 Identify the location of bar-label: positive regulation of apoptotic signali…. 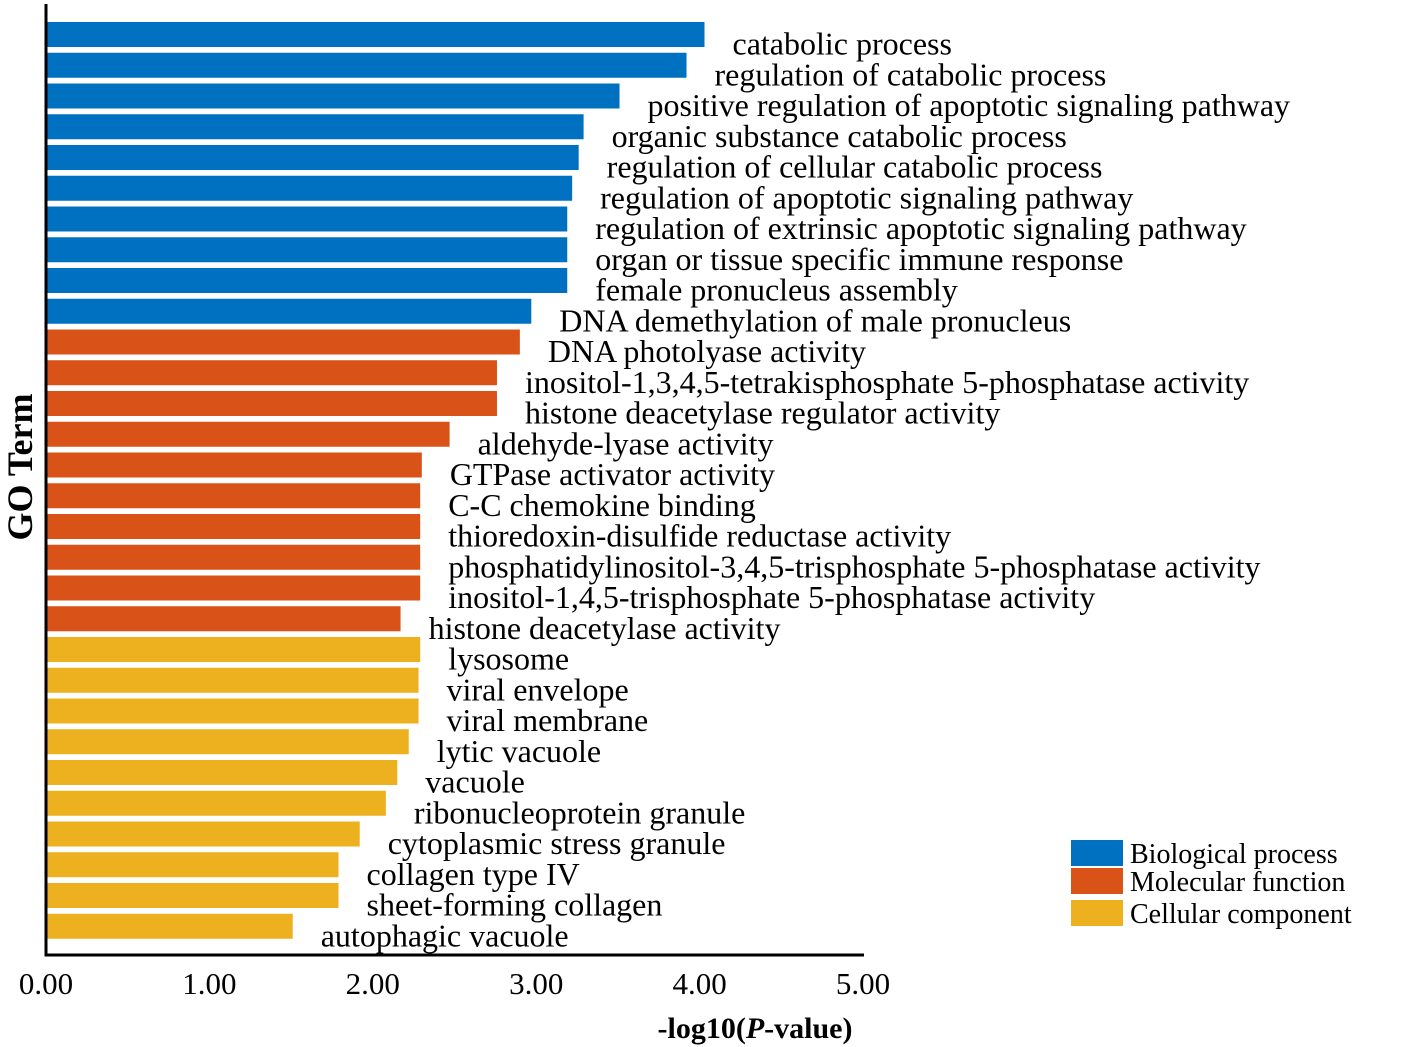
(969, 105).